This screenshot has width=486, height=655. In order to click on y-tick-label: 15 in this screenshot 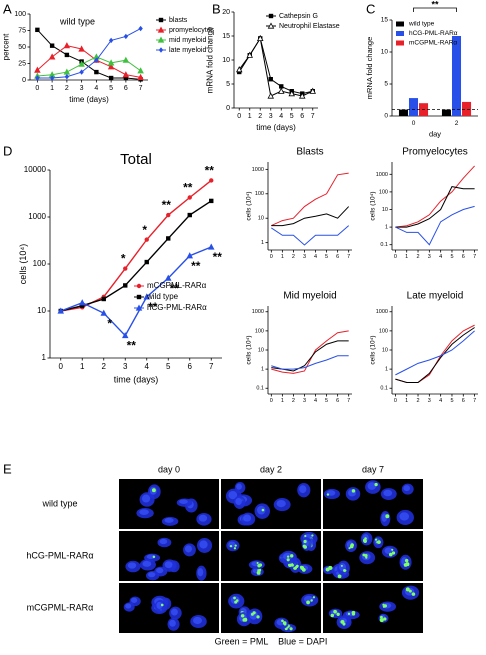, I will do `click(385, 20)`.